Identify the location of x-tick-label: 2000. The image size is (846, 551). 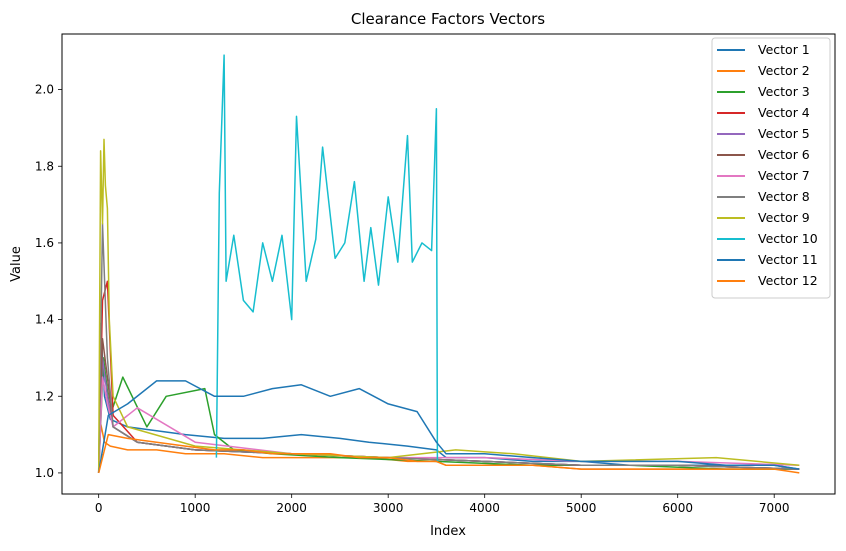
(291, 508).